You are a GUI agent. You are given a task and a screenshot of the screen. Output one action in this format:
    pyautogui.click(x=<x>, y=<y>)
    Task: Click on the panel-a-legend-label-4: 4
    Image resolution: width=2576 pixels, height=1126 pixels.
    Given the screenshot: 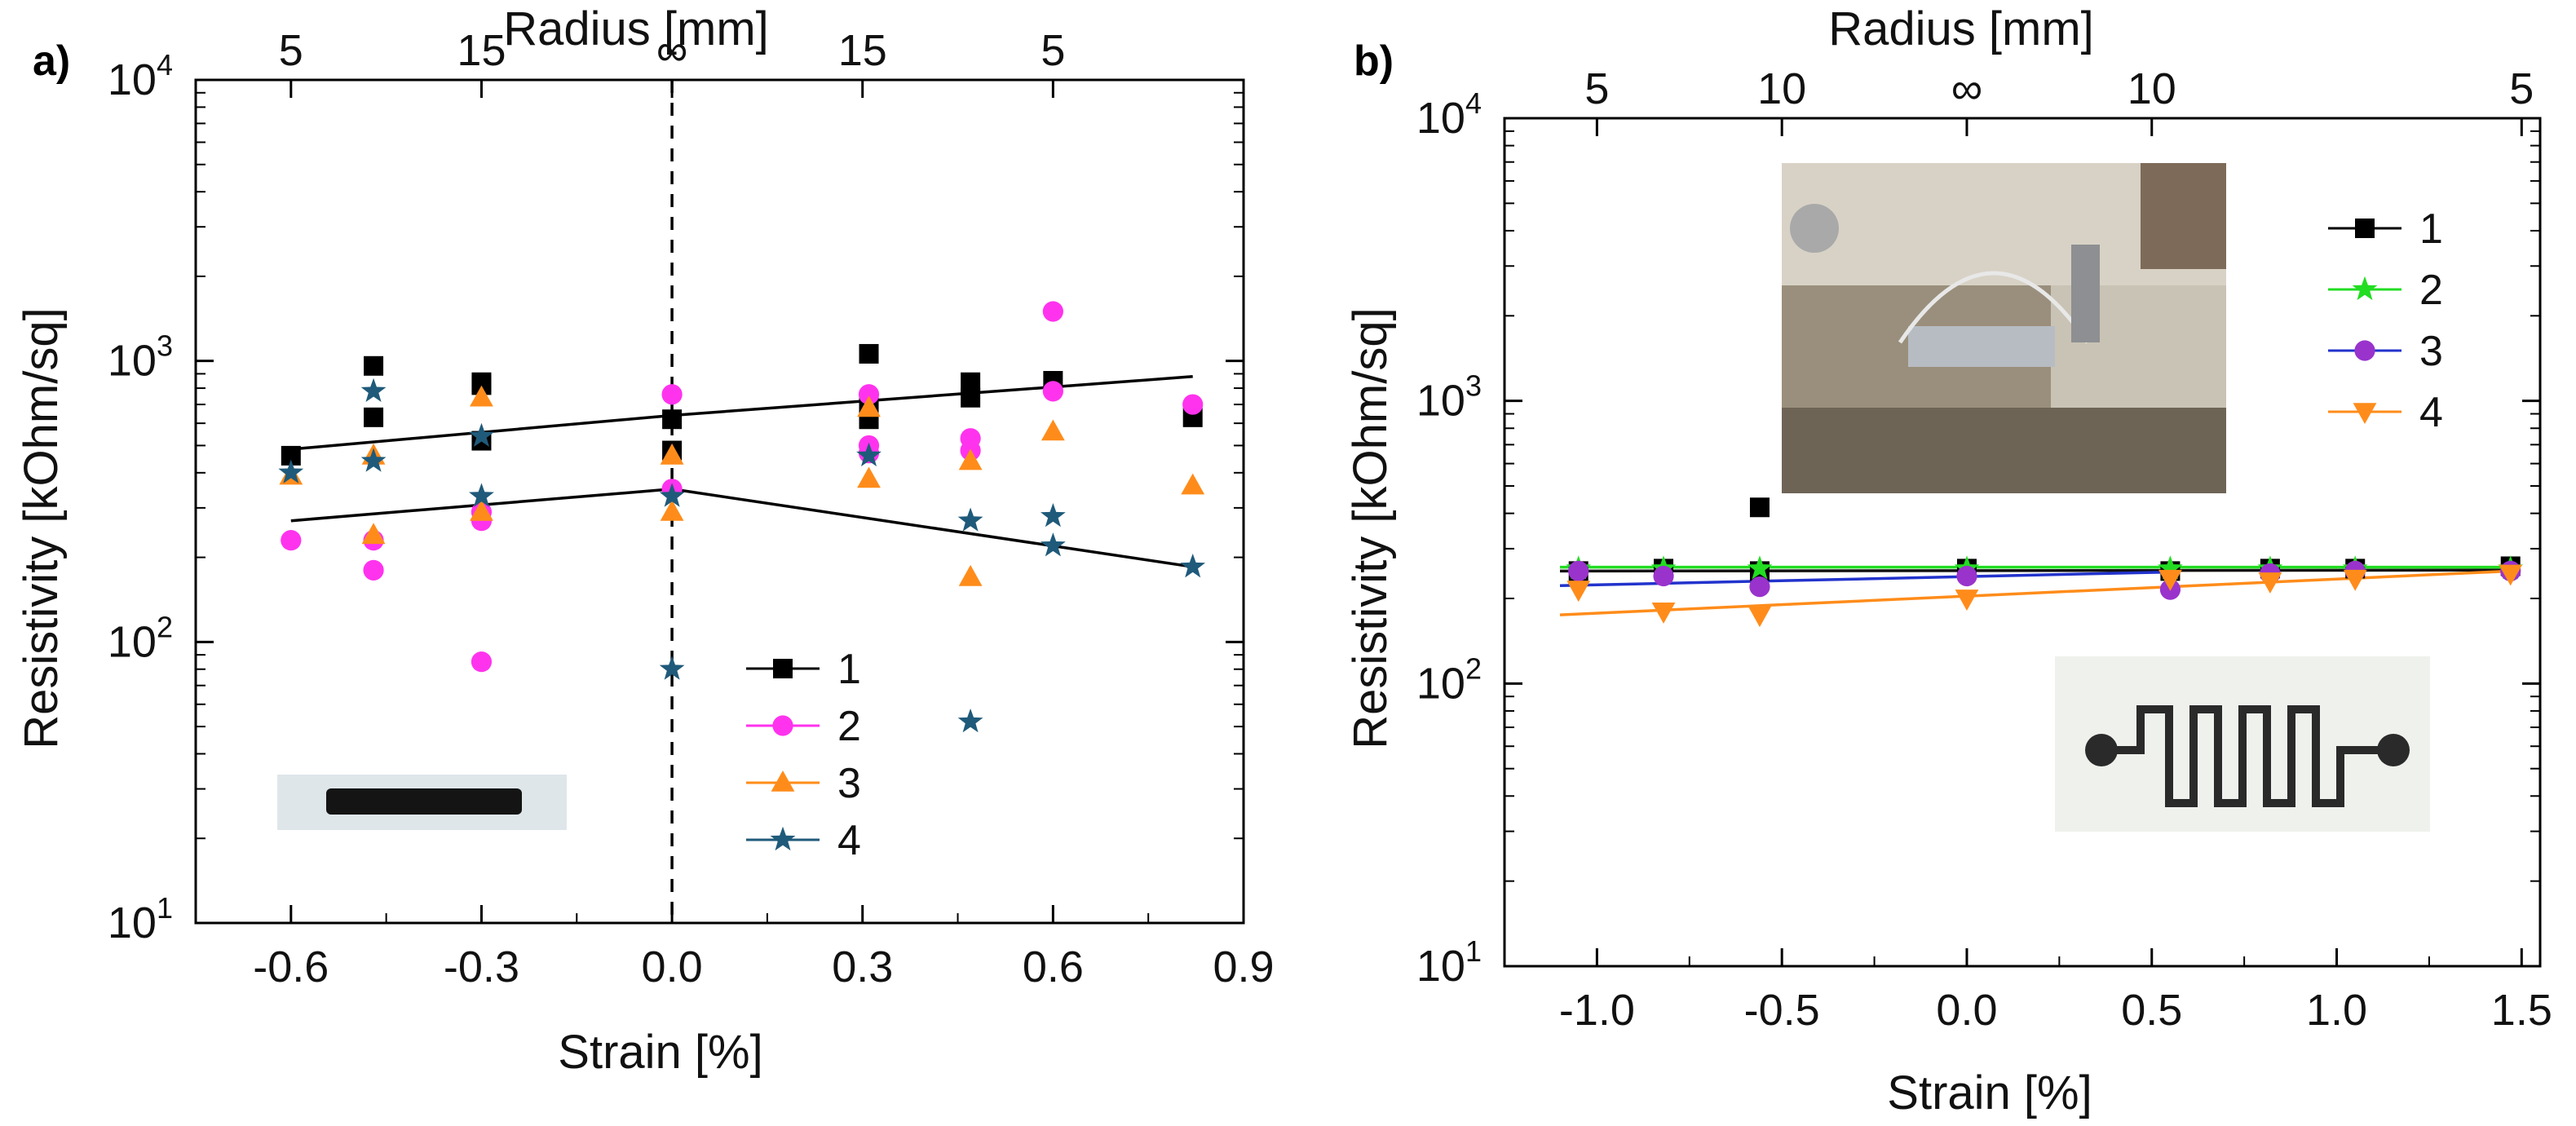 What is the action you would take?
    pyautogui.click(x=849, y=840)
    